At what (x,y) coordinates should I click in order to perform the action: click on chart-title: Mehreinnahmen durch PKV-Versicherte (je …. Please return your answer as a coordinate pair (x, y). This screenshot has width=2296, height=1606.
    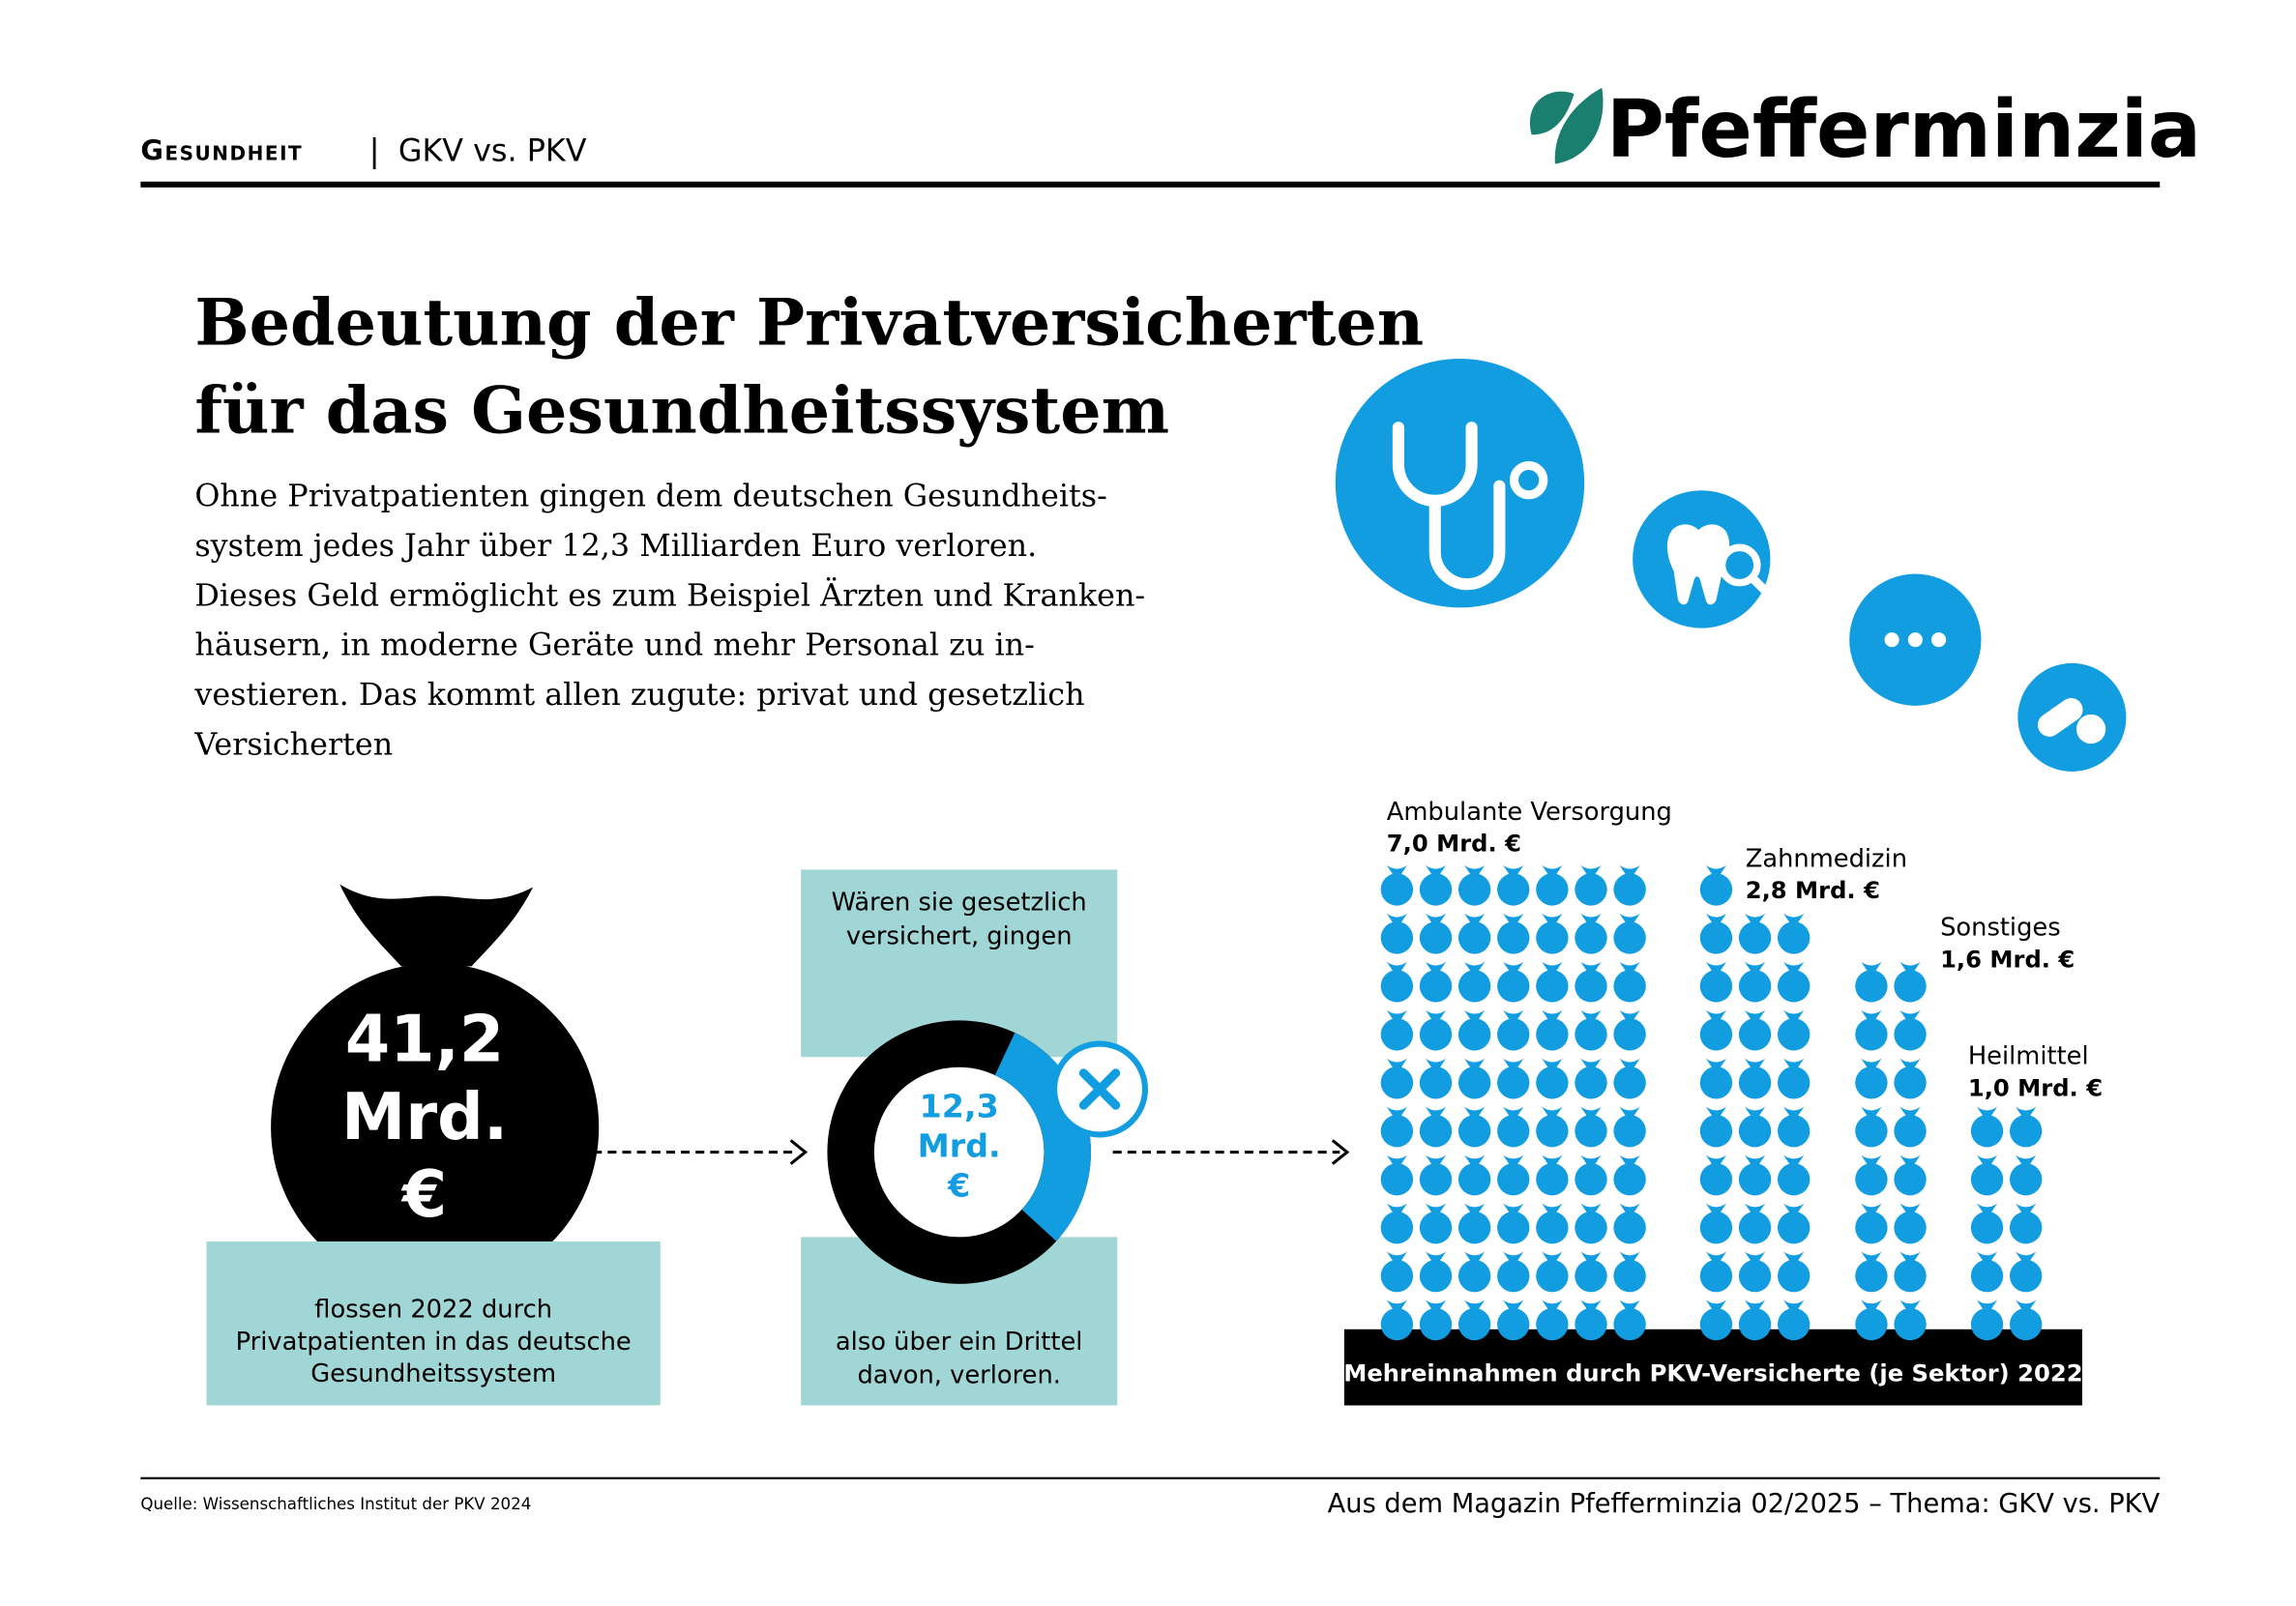
    Looking at the image, I should click on (1712, 1373).